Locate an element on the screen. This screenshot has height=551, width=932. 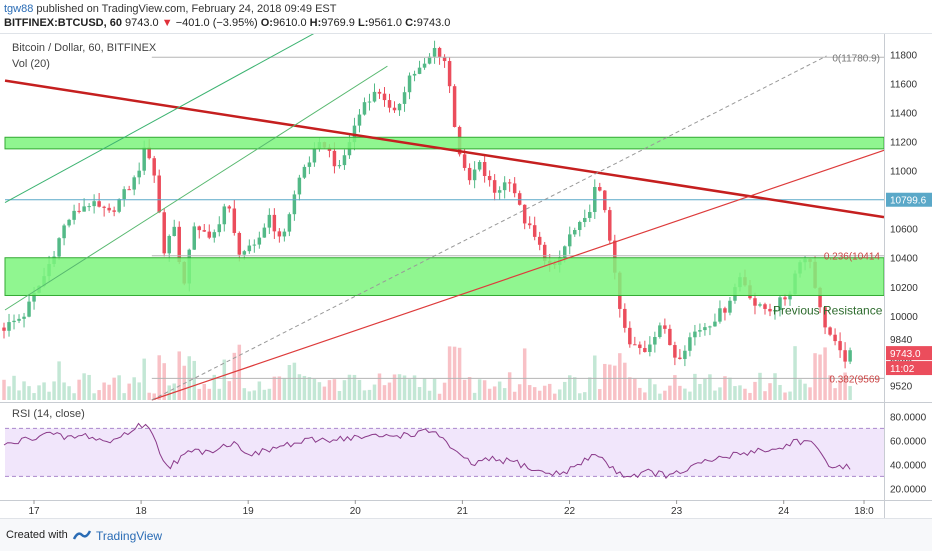
time-tick-label: 17 is located at coordinates (34, 511).